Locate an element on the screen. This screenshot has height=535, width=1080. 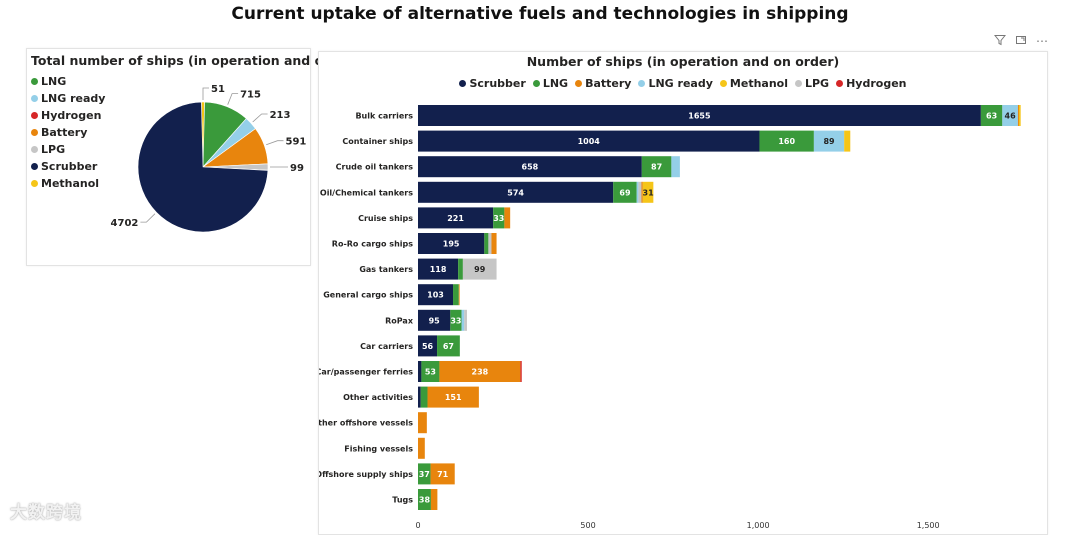
bar-segment-fishing-vessels-battery is located at coordinates (421, 448).